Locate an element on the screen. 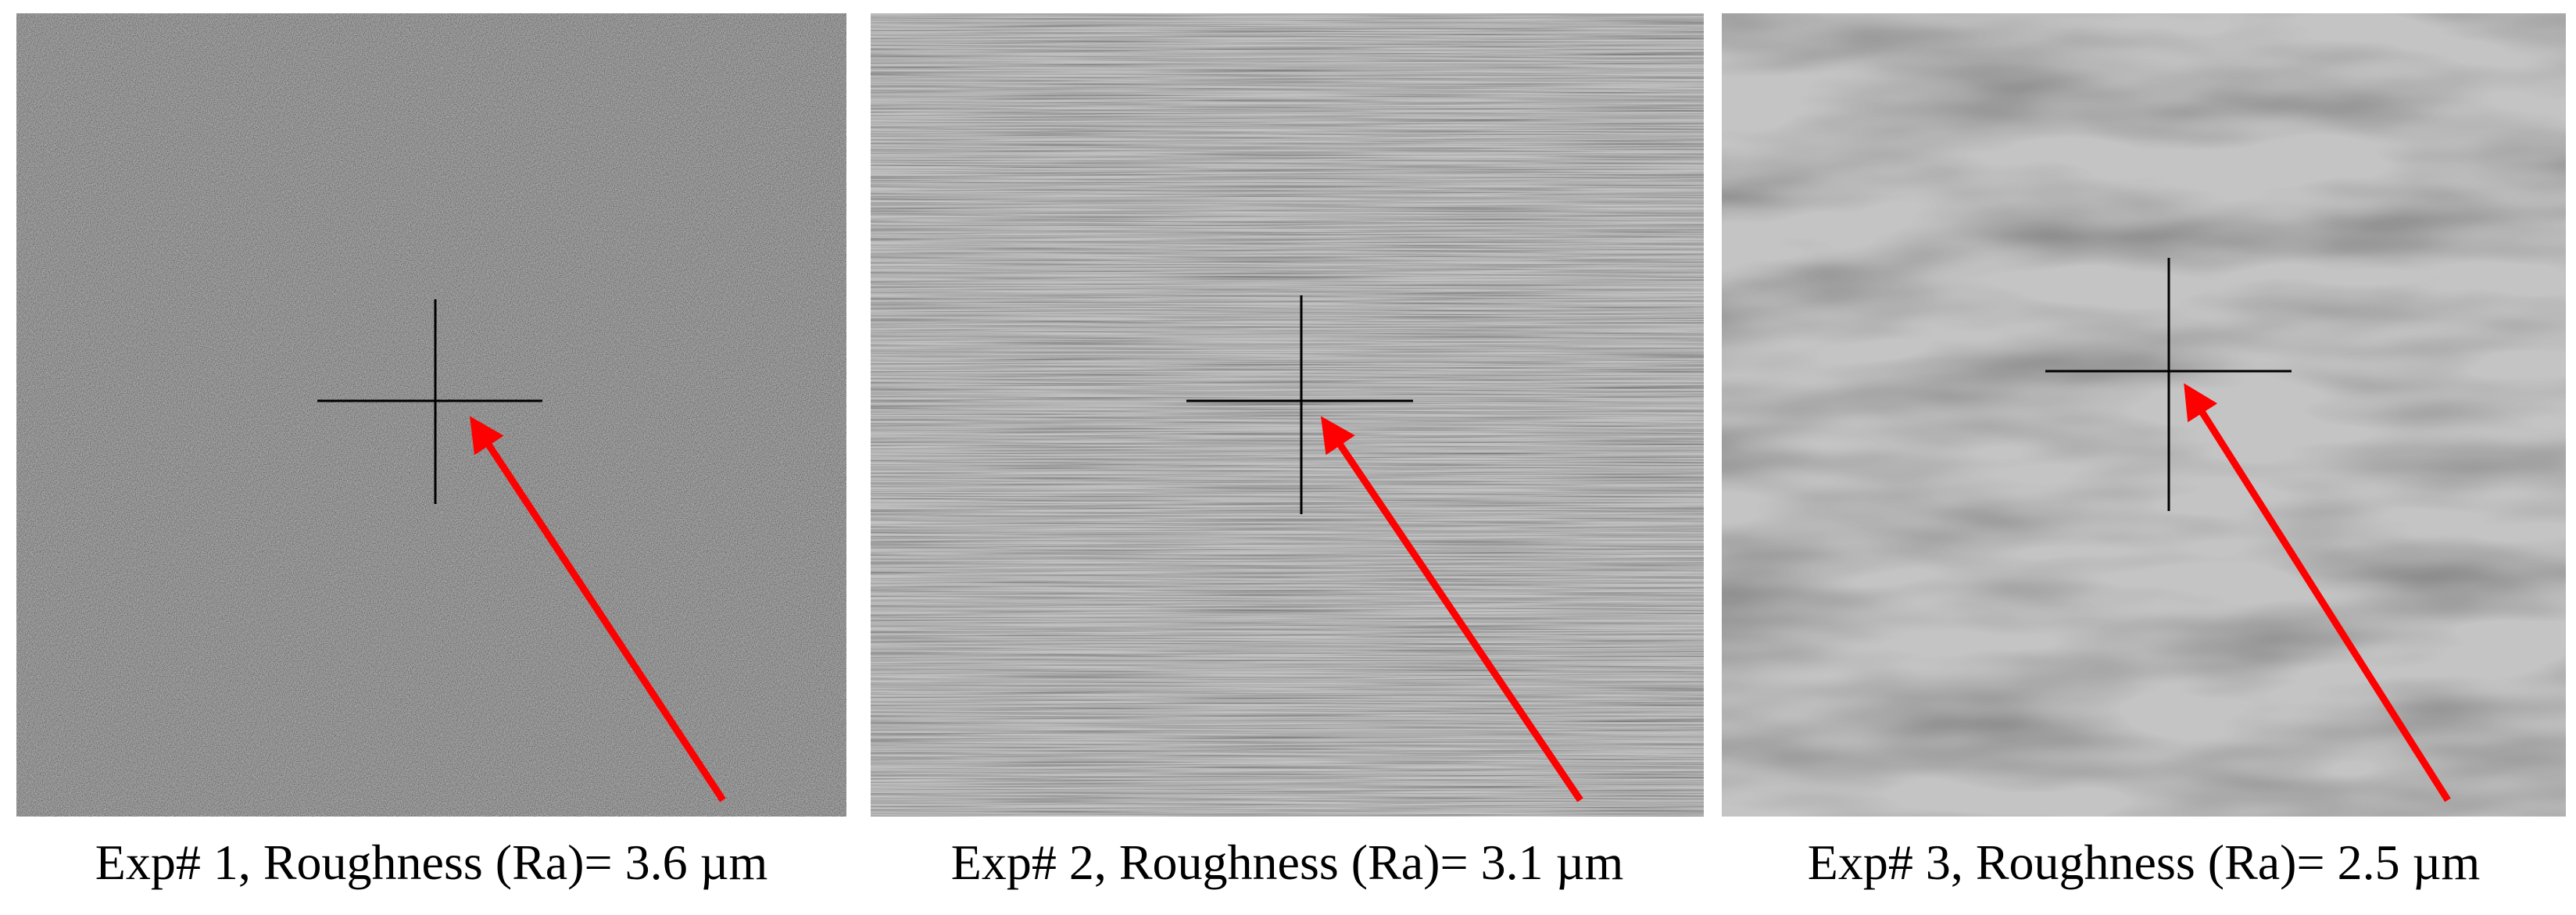 This screenshot has height=915, width=2576. caption: Exp# 1, Roughness (Ra)= 3.6 µm is located at coordinates (431, 862).